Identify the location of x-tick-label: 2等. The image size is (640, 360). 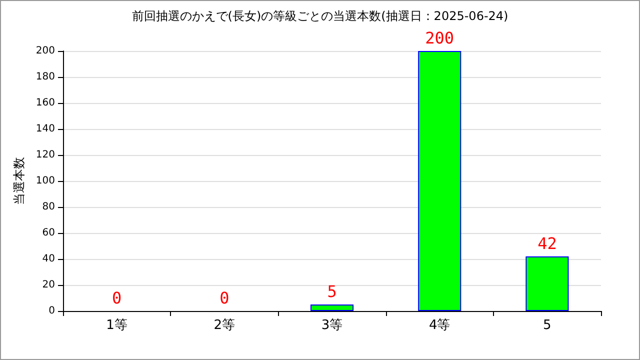
(225, 325).